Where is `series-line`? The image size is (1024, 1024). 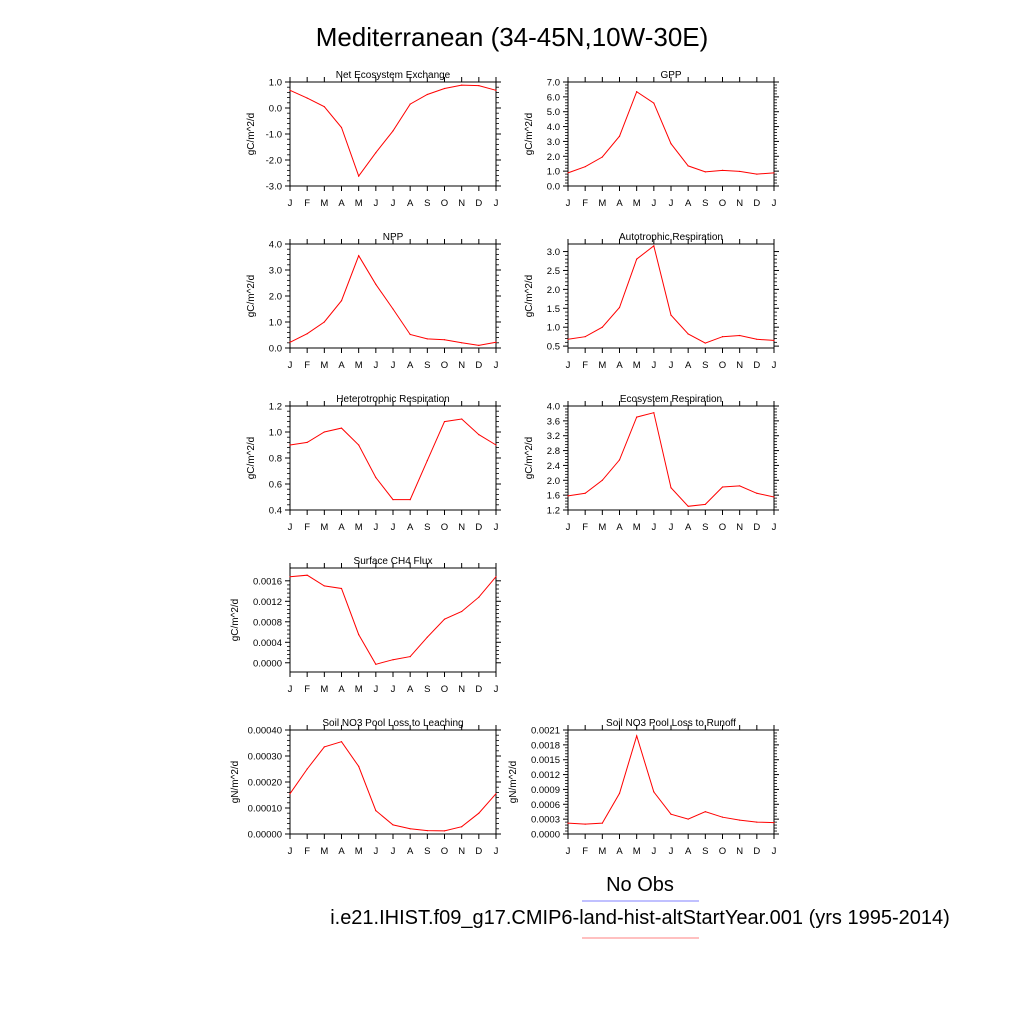
series-line is located at coordinates (671, 779).